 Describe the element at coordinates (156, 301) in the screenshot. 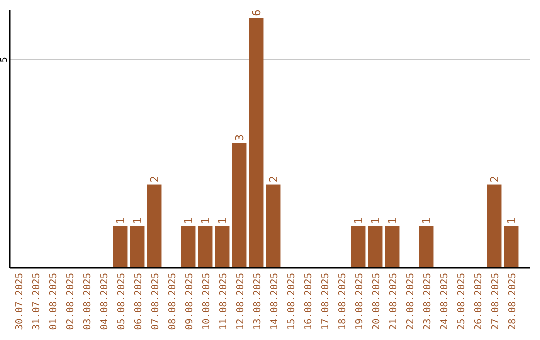

I see `x-tick-label: 07.08.2025` at that location.